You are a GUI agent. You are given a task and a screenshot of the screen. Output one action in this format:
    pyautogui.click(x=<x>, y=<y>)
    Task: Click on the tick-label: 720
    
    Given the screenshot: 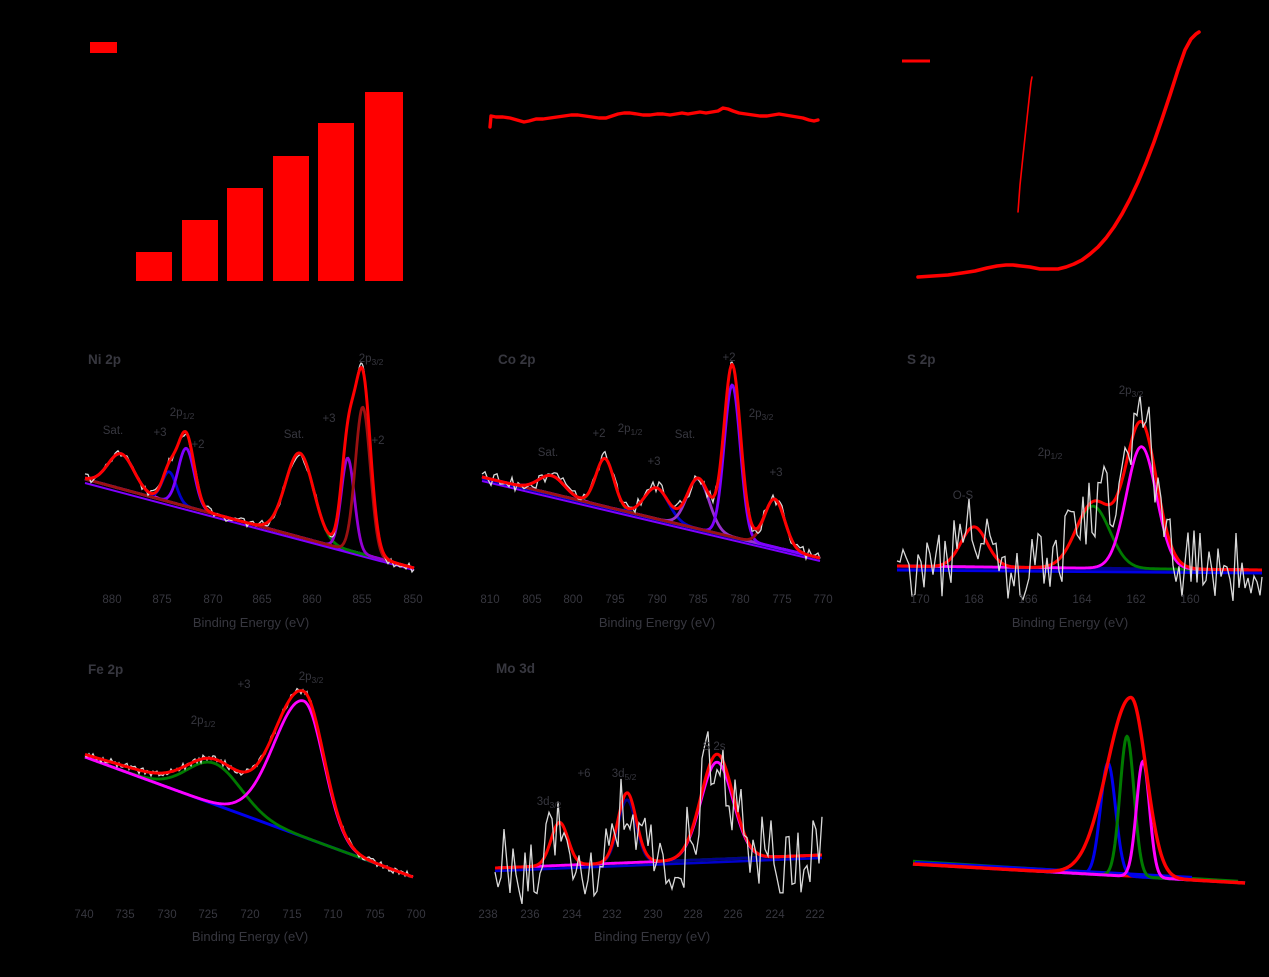 What is the action you would take?
    pyautogui.click(x=249, y=915)
    